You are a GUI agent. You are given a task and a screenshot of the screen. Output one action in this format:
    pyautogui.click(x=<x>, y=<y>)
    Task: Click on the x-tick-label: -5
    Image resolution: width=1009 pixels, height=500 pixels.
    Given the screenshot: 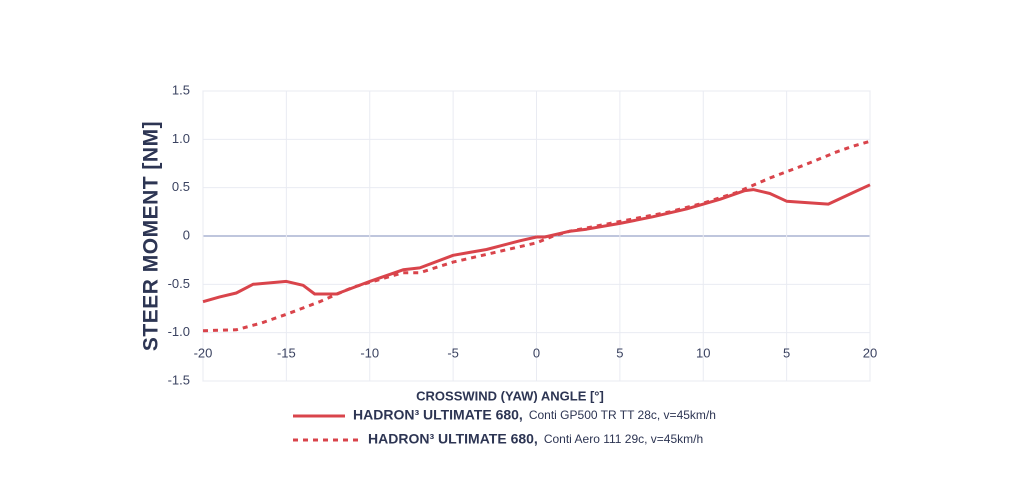 What is the action you would take?
    pyautogui.click(x=453, y=352)
    